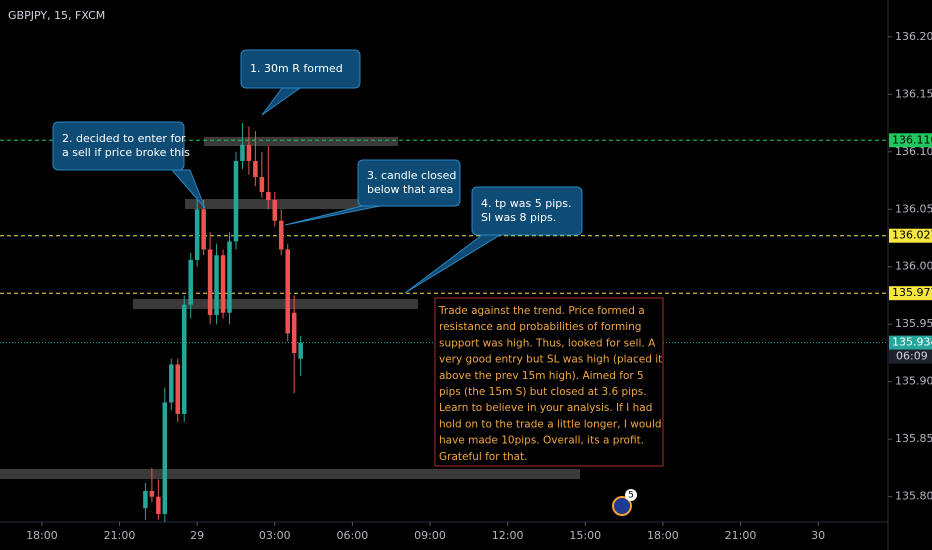  I want to click on y-tick-label: 136.000, so click(913, 266).